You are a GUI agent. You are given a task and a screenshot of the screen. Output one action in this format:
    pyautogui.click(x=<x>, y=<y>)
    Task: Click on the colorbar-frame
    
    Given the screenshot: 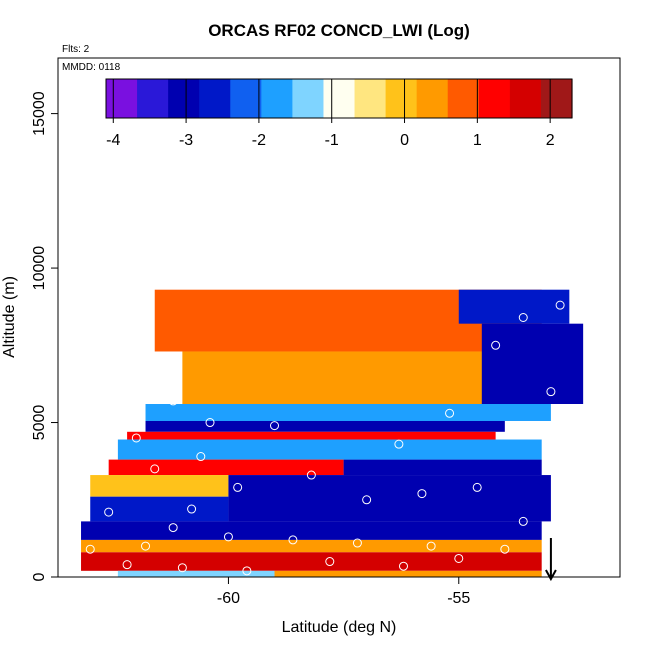 What is the action you would take?
    pyautogui.click(x=339, y=98)
    